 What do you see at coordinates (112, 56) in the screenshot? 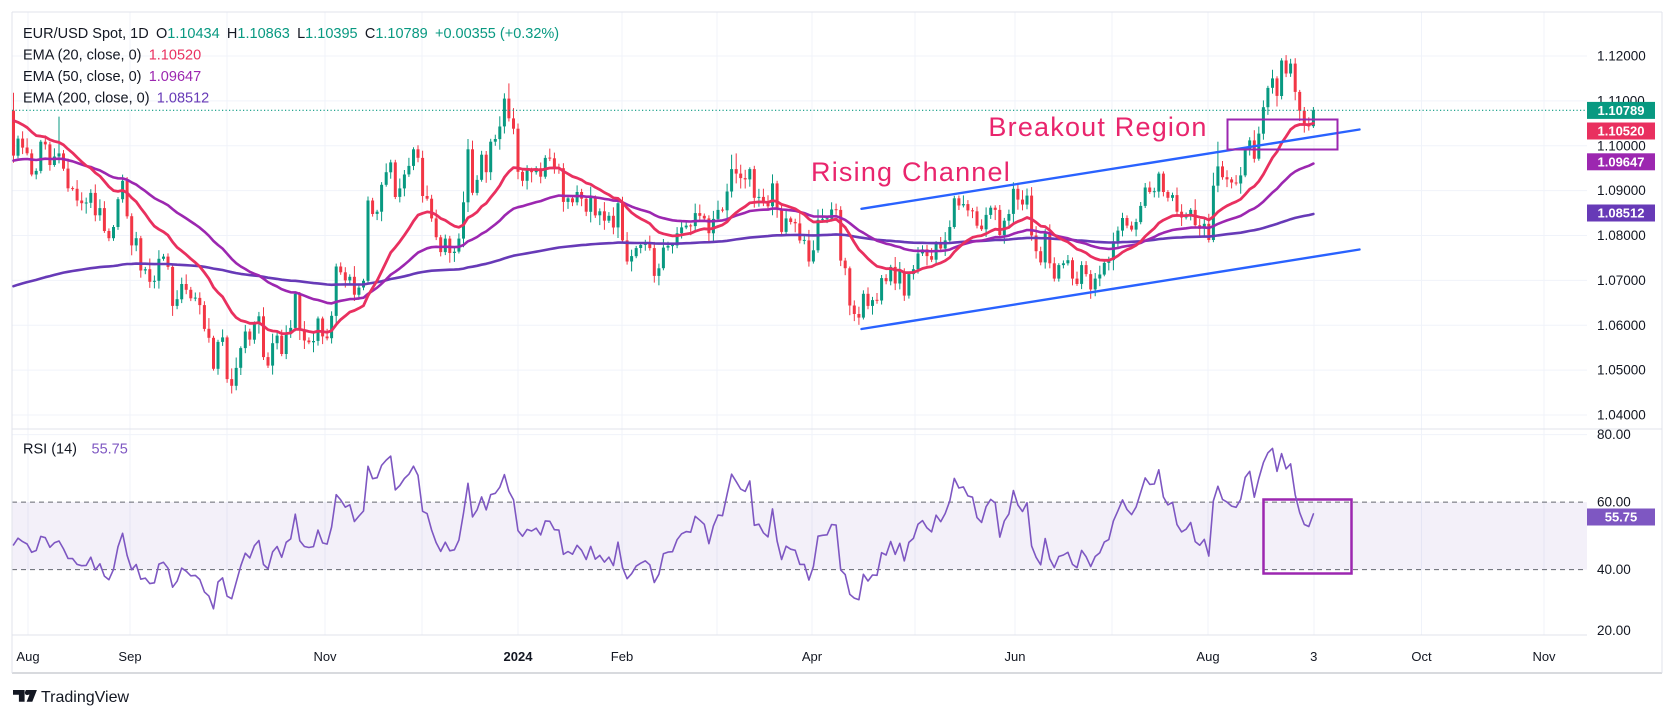
I see `svg-text: EMA (20, close, 0) 1.10520` at bounding box center [112, 56].